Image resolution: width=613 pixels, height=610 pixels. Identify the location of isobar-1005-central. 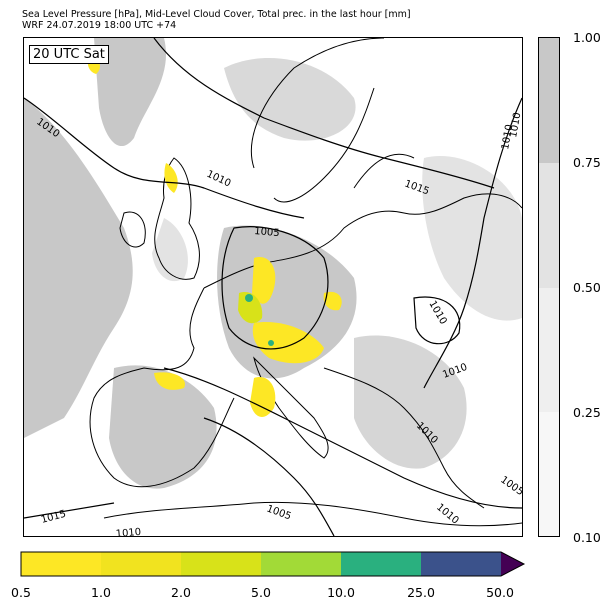
(275, 288).